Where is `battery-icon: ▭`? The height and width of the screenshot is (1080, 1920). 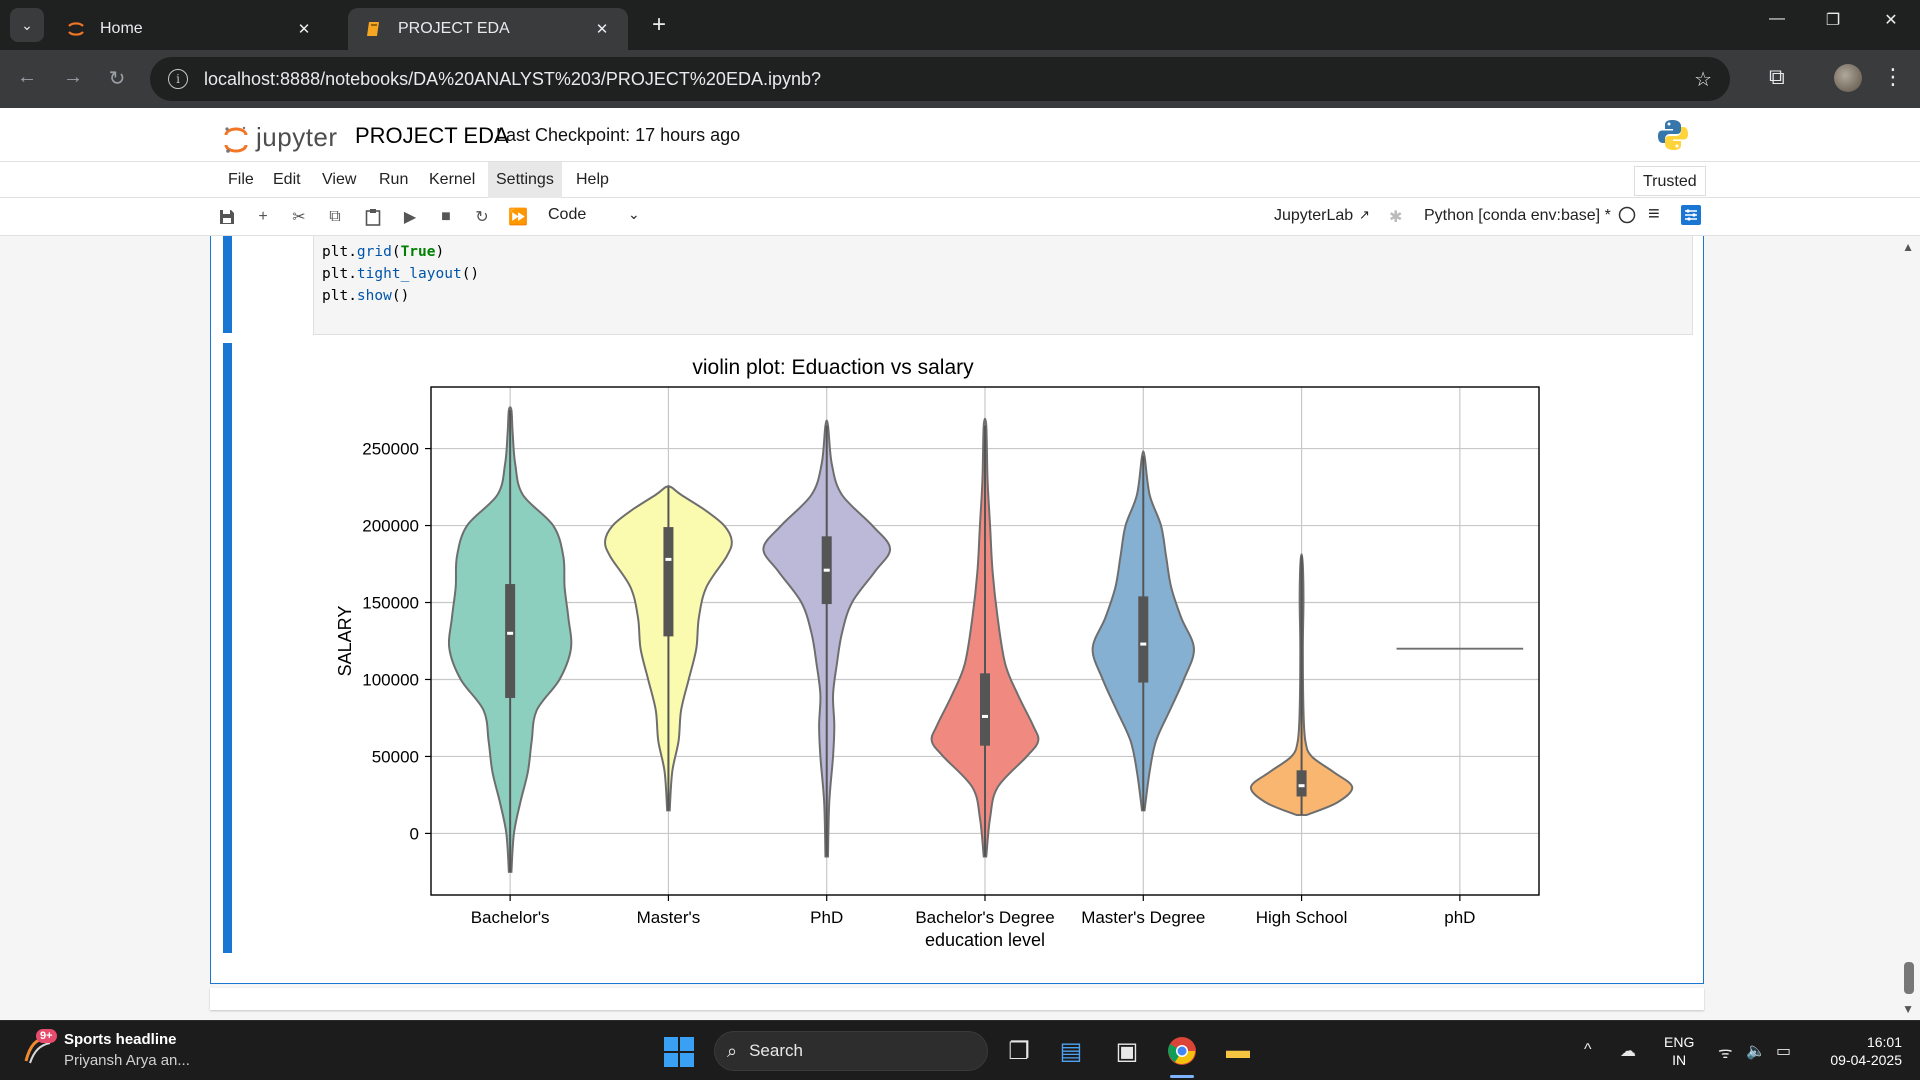
battery-icon: ▭ is located at coordinates (1784, 1051).